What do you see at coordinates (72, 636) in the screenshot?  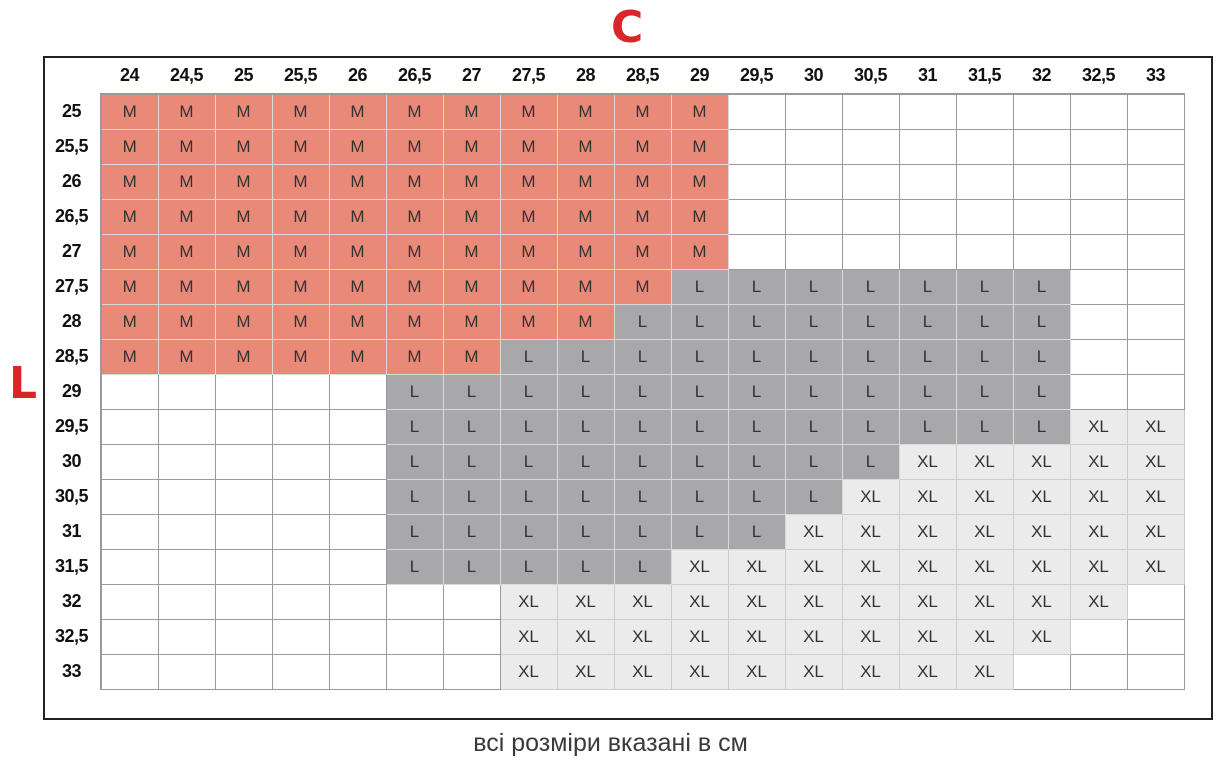 I see `row-header: 32,5` at bounding box center [72, 636].